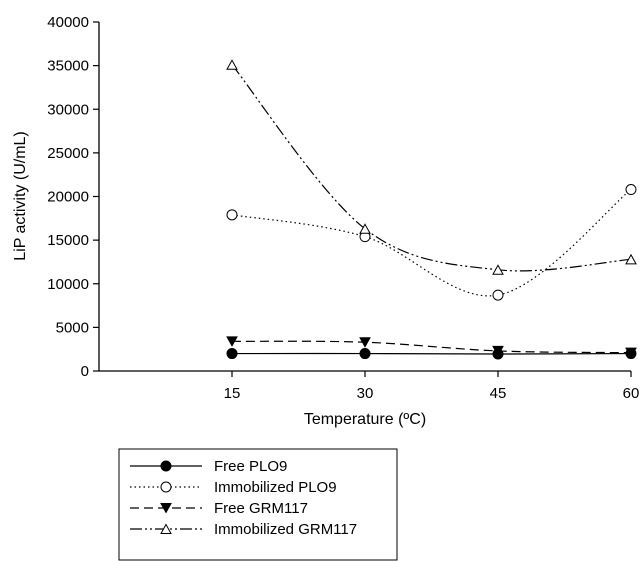 The height and width of the screenshot is (561, 643). I want to click on legend-label: Immobilized GRM117, so click(285, 529).